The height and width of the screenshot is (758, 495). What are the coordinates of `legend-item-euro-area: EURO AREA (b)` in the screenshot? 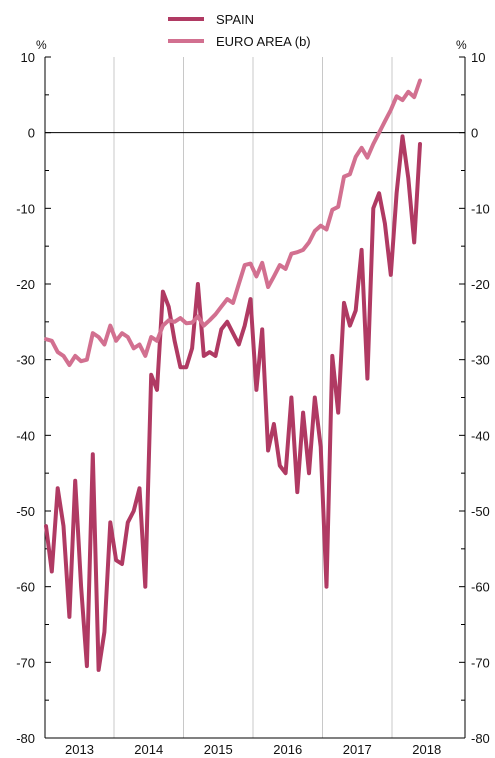 It's located at (239, 41).